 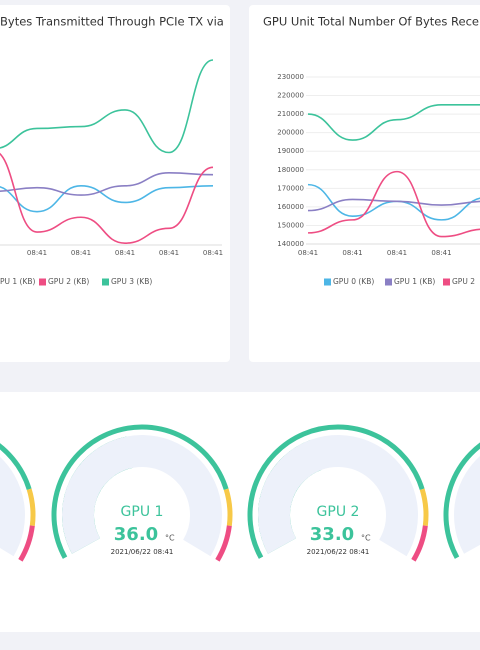 What do you see at coordinates (338, 512) in the screenshot?
I see `gauge-label: GPU 2` at bounding box center [338, 512].